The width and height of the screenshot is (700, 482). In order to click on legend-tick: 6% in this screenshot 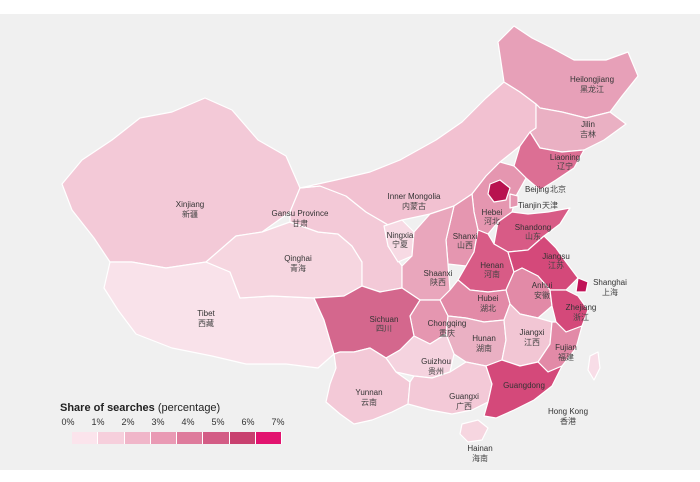, I will do `click(248, 422)`.